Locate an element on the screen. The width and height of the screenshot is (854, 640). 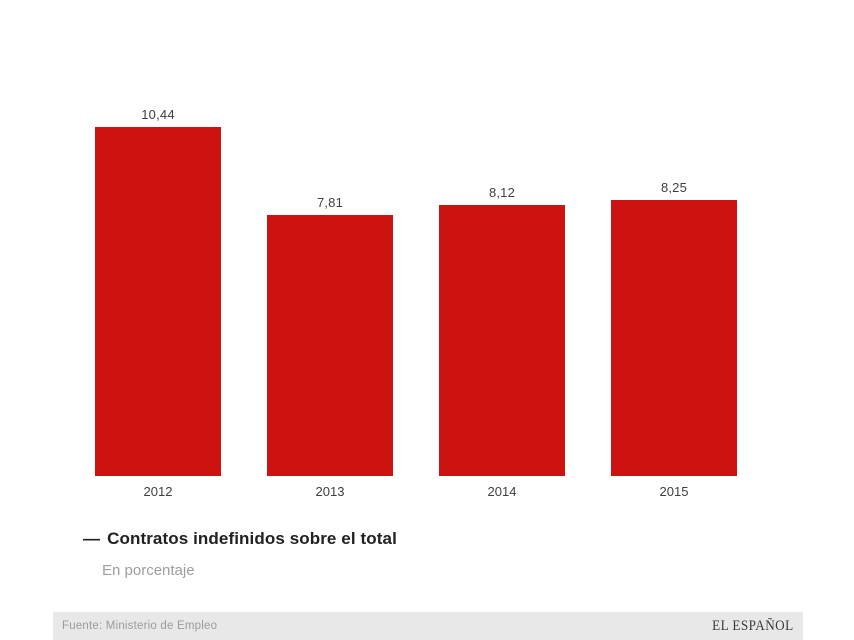
bar-value-label: 10,44 is located at coordinates (158, 114).